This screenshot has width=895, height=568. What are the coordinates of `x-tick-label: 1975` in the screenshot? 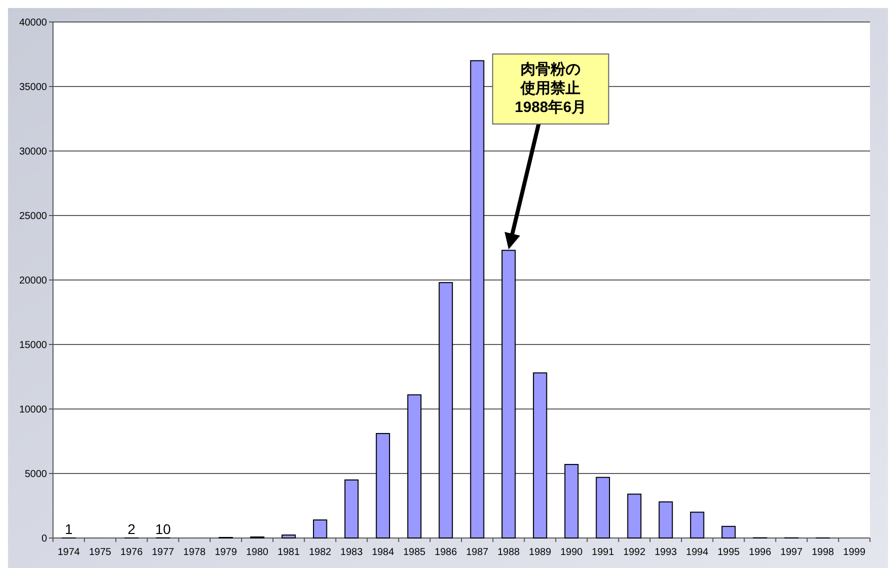 It's located at (100, 552).